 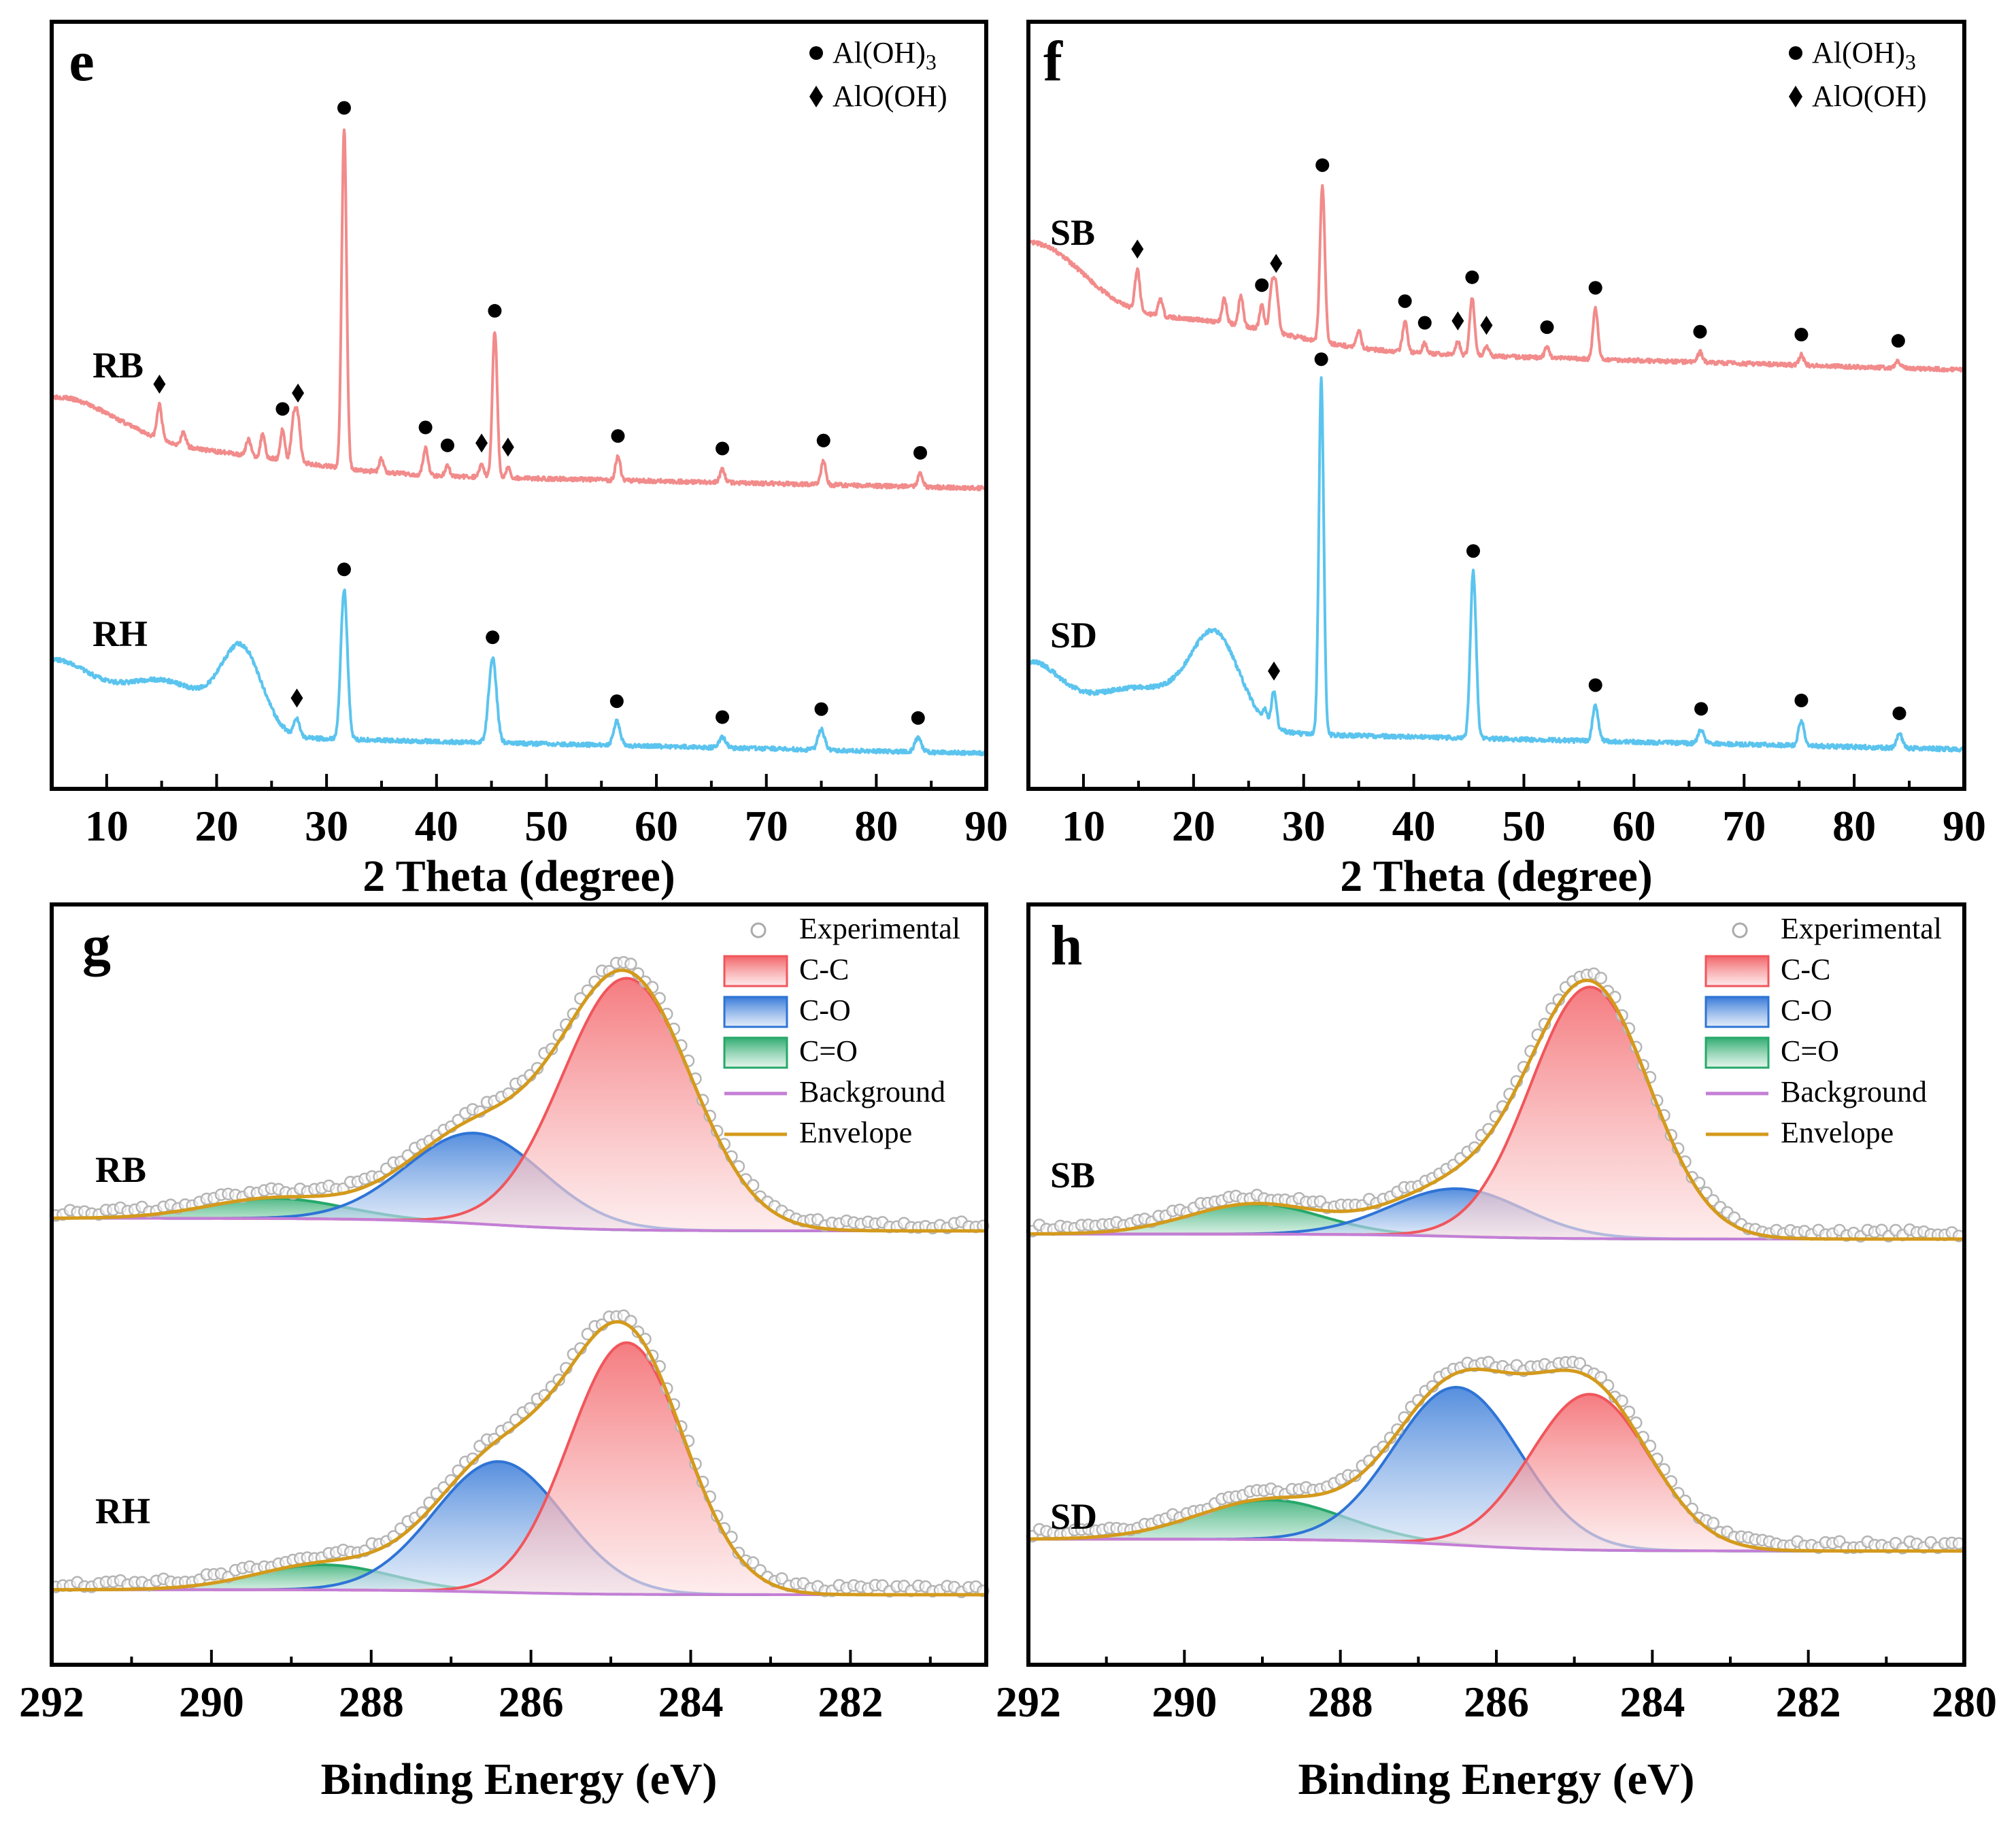 I want to click on x-tick-label: 40, so click(x=437, y=826).